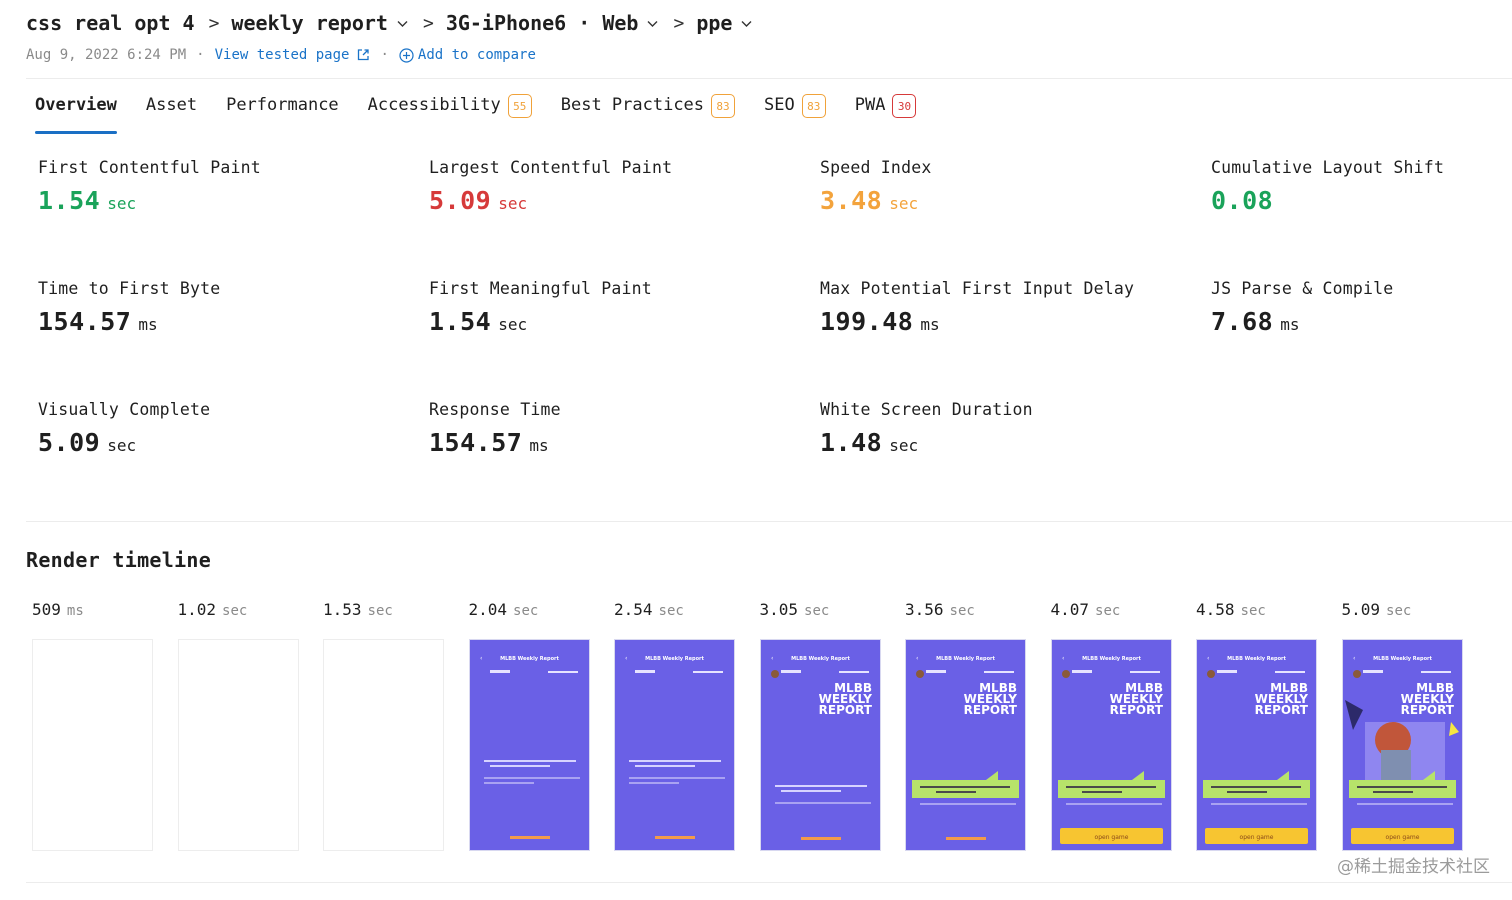 This screenshot has width=1512, height=900. Describe the element at coordinates (1361, 307) in the screenshot. I see `metric-card: JS Parse & Compile 7.68 ms` at that location.